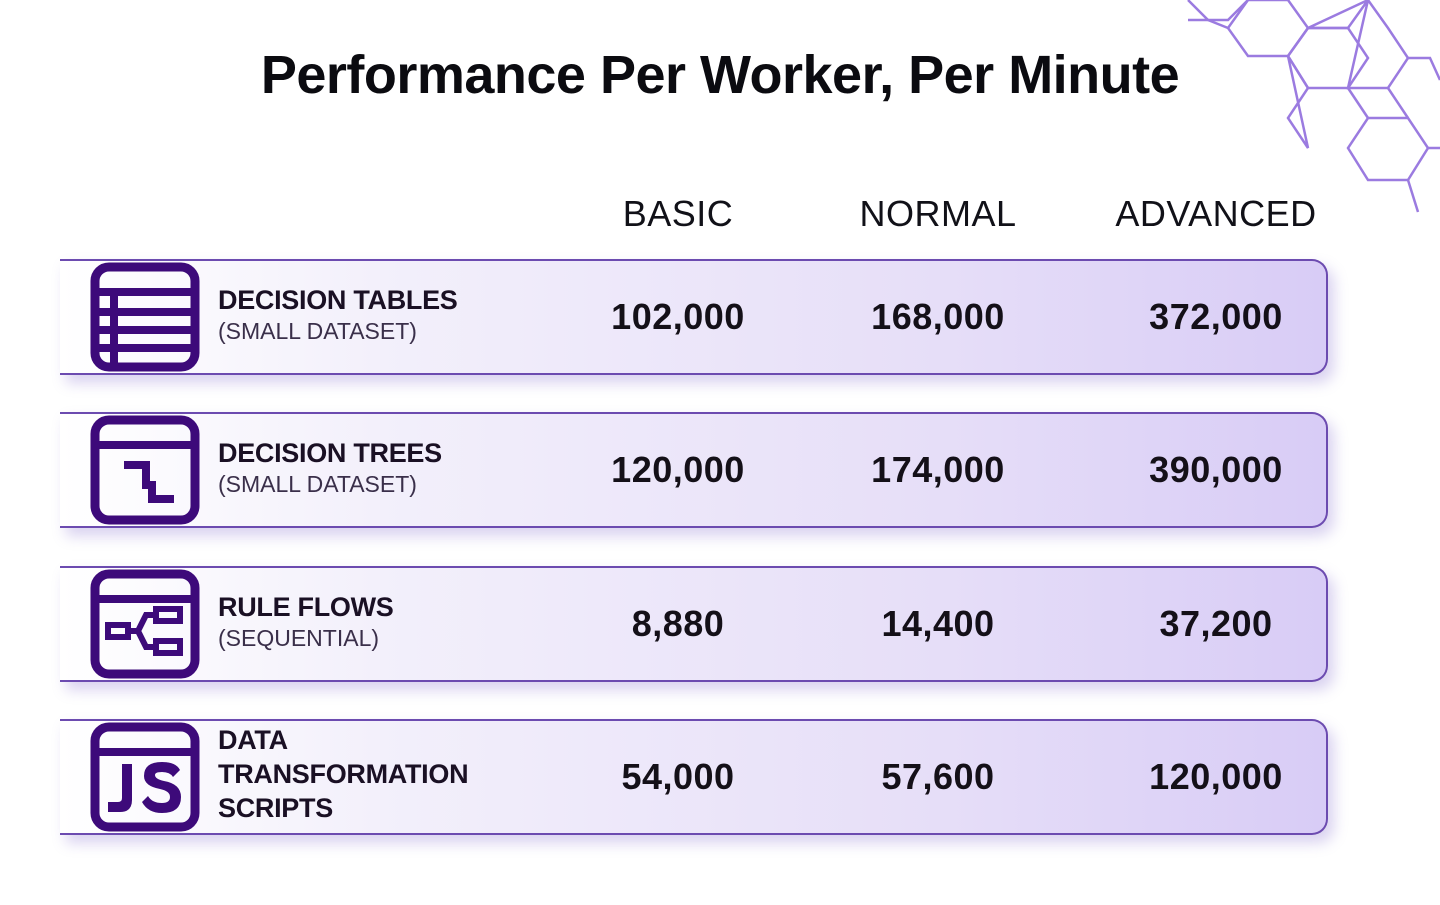  I want to click on value-normal: 174,000, so click(938, 469).